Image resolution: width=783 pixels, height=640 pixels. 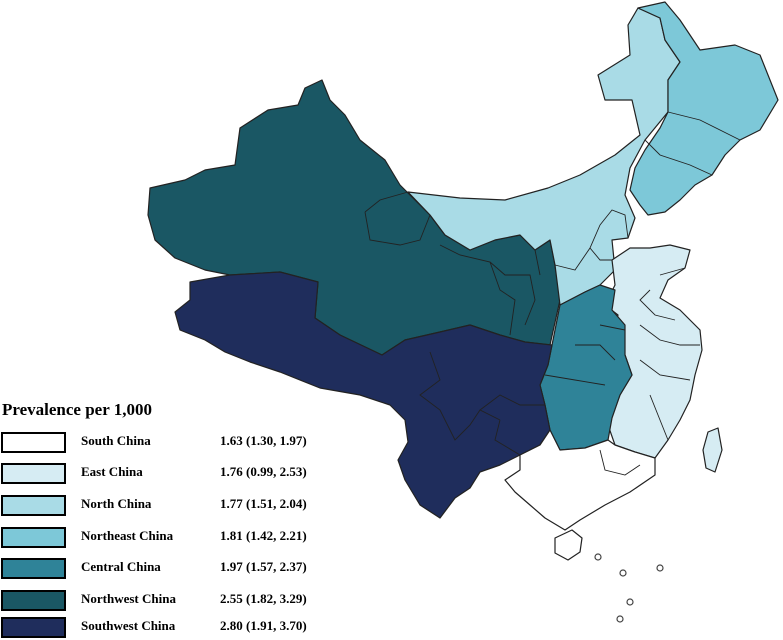 What do you see at coordinates (127, 535) in the screenshot?
I see `legend-region-name: Northeast China` at bounding box center [127, 535].